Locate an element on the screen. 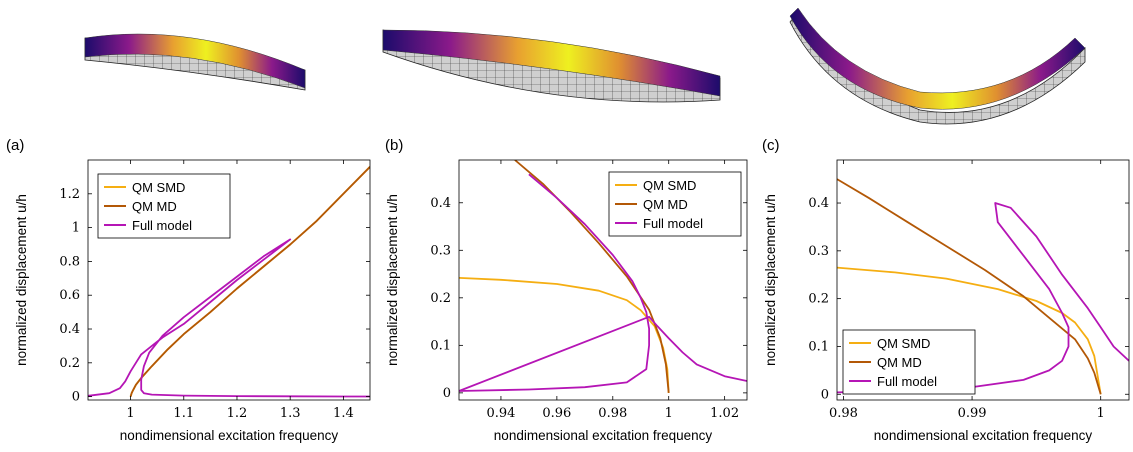 The height and width of the screenshot is (452, 1133). beam-a is located at coordinates (195, 62).